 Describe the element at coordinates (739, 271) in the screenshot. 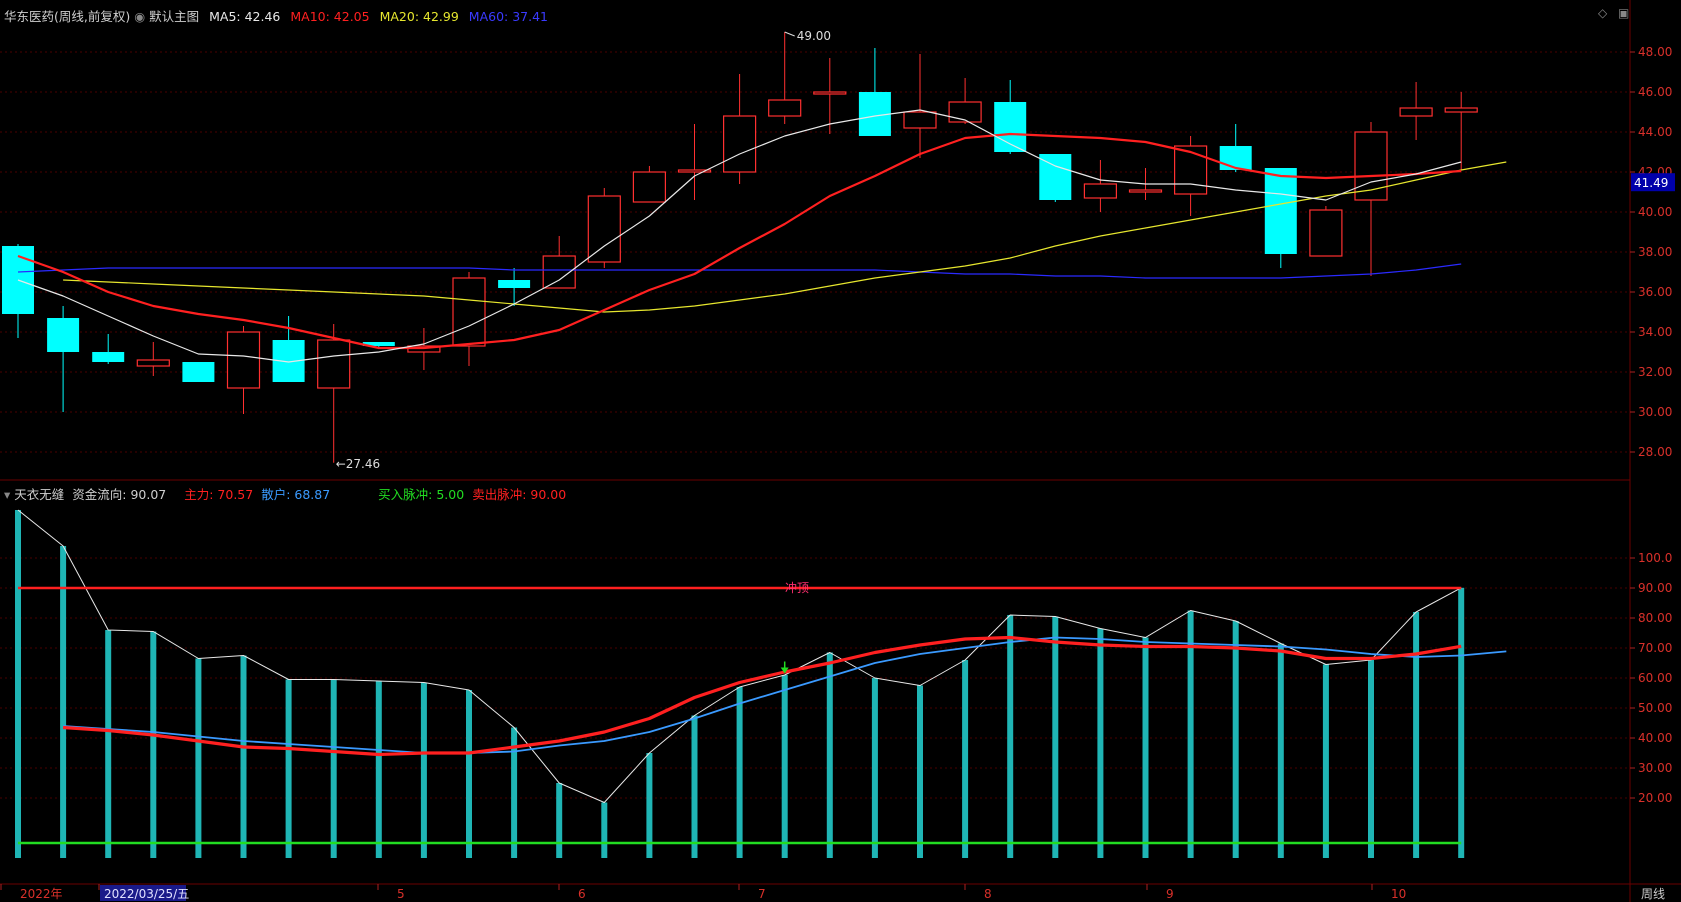

I see `ma60-line` at that location.